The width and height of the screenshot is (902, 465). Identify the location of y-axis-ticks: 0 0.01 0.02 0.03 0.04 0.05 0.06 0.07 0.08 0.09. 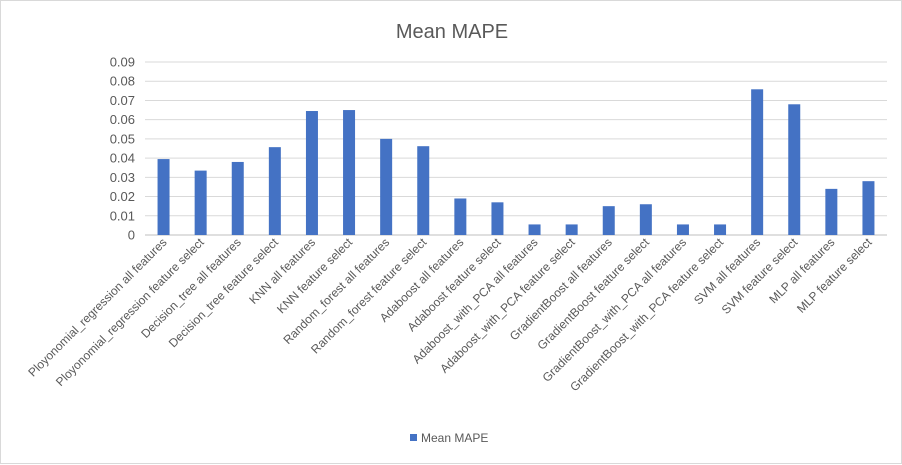
(122, 149).